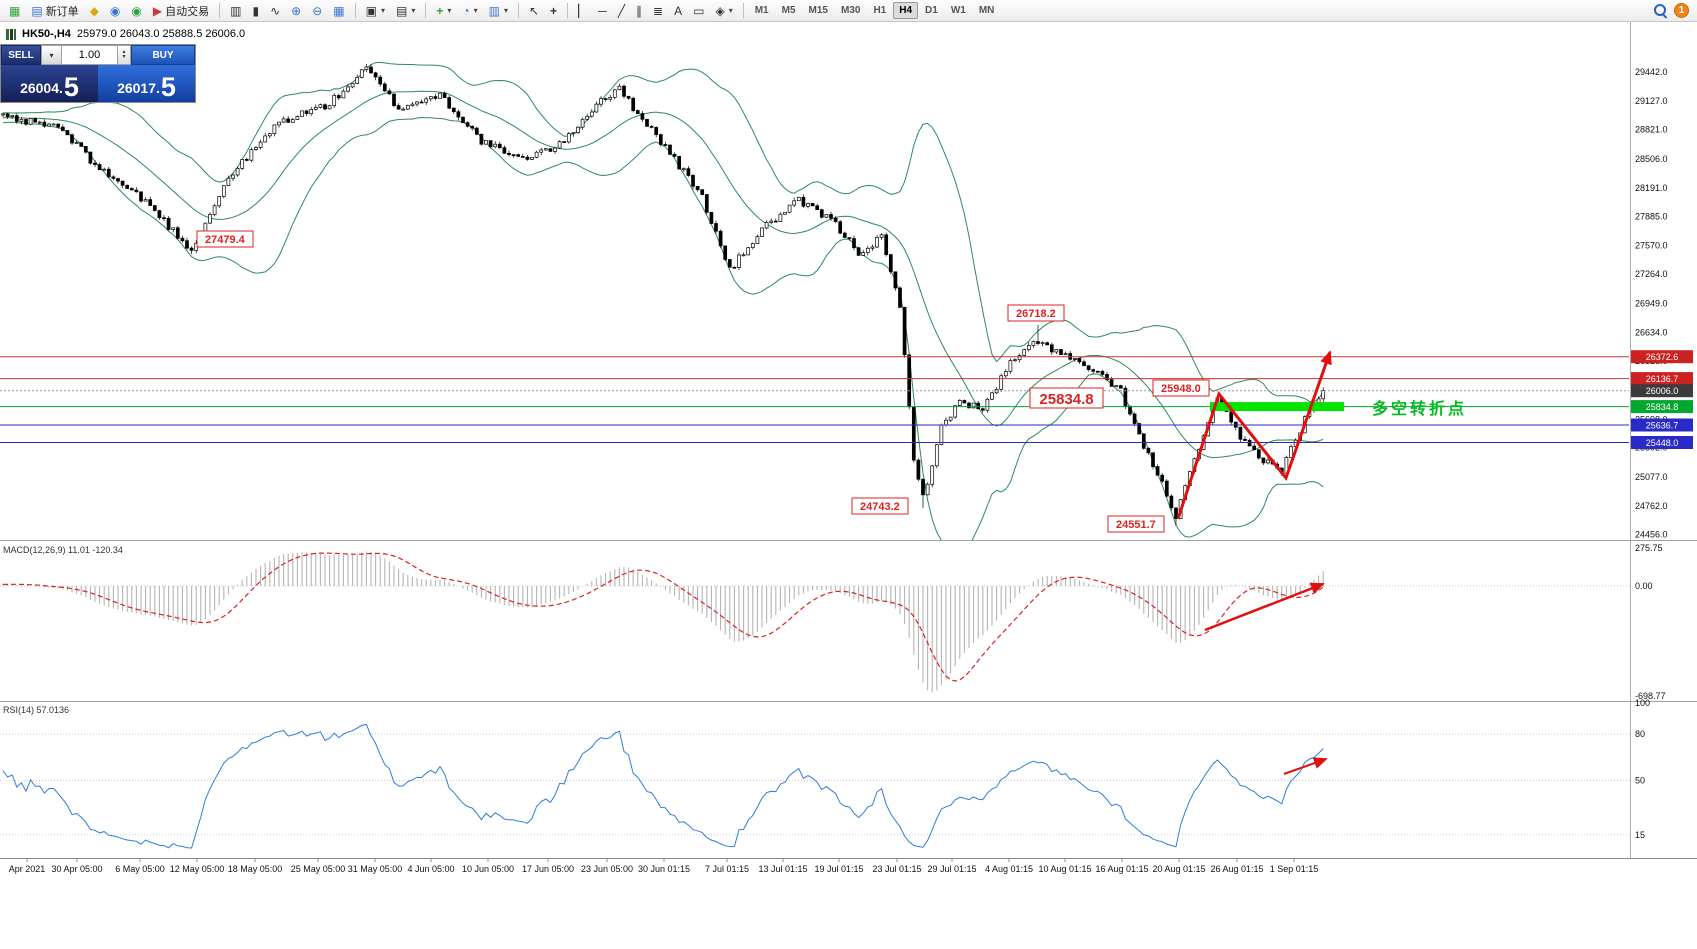  What do you see at coordinates (987, 10) in the screenshot?
I see `timeframe-mn-button: MN` at bounding box center [987, 10].